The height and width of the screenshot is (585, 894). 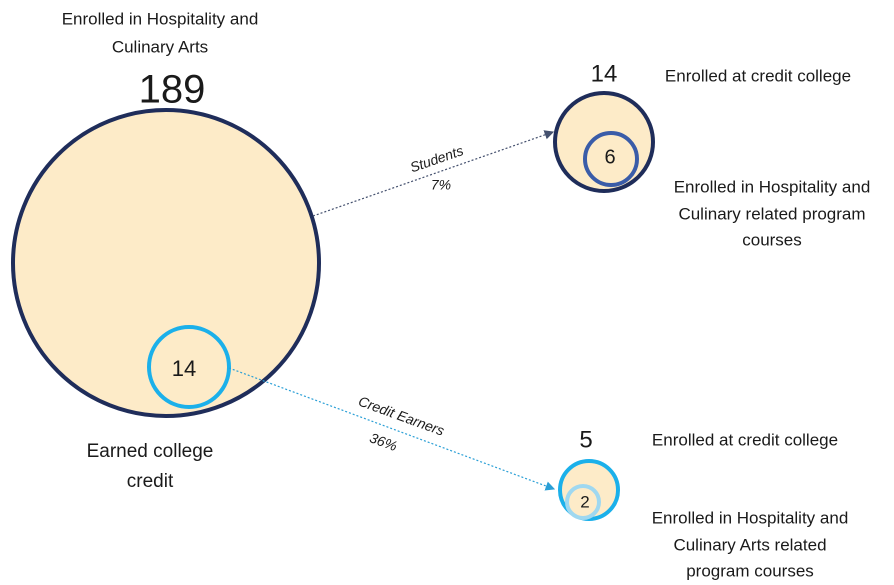 What do you see at coordinates (172, 90) in the screenshot?
I see `main-count: 189` at bounding box center [172, 90].